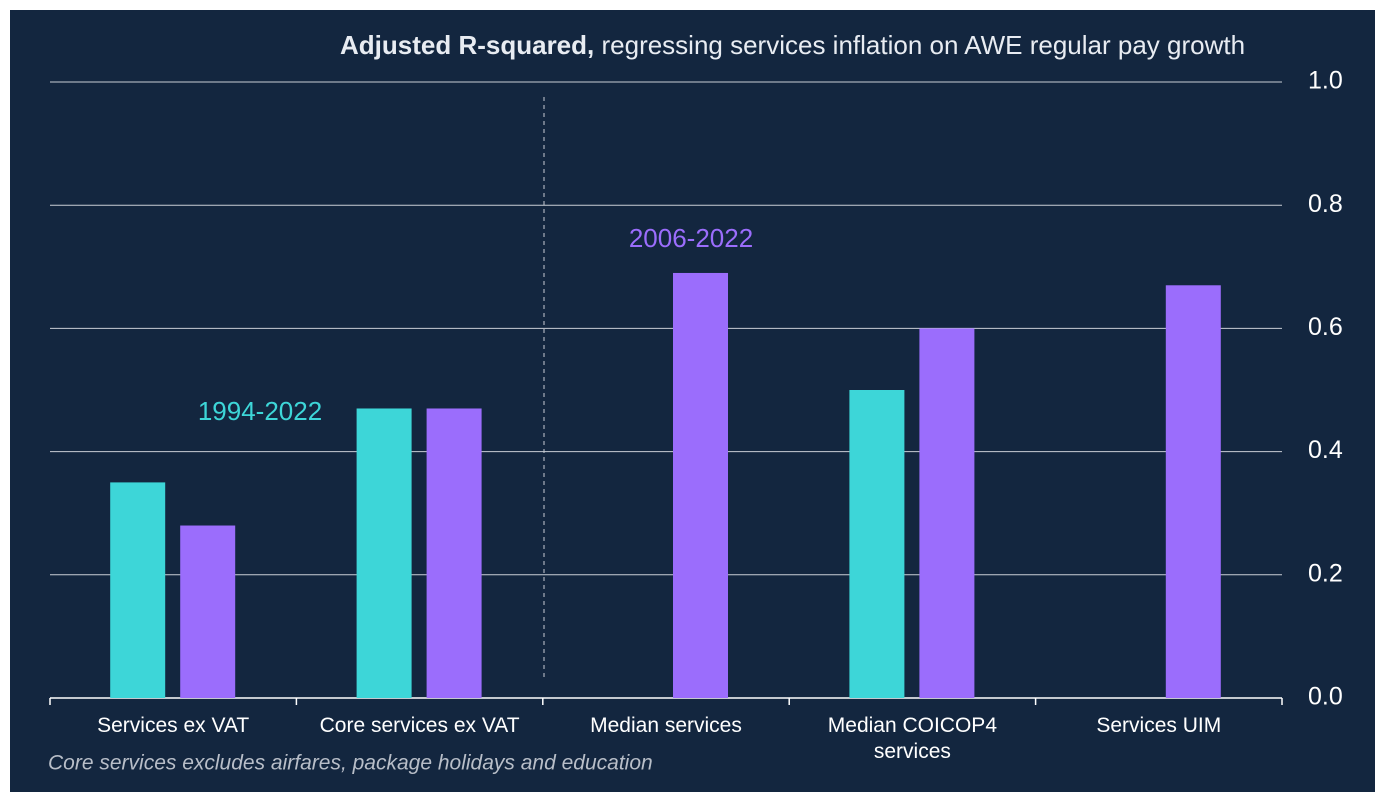 This screenshot has height=792, width=1375. Describe the element at coordinates (1325, 204) in the screenshot. I see `y-tick-label: 0.8` at that location.